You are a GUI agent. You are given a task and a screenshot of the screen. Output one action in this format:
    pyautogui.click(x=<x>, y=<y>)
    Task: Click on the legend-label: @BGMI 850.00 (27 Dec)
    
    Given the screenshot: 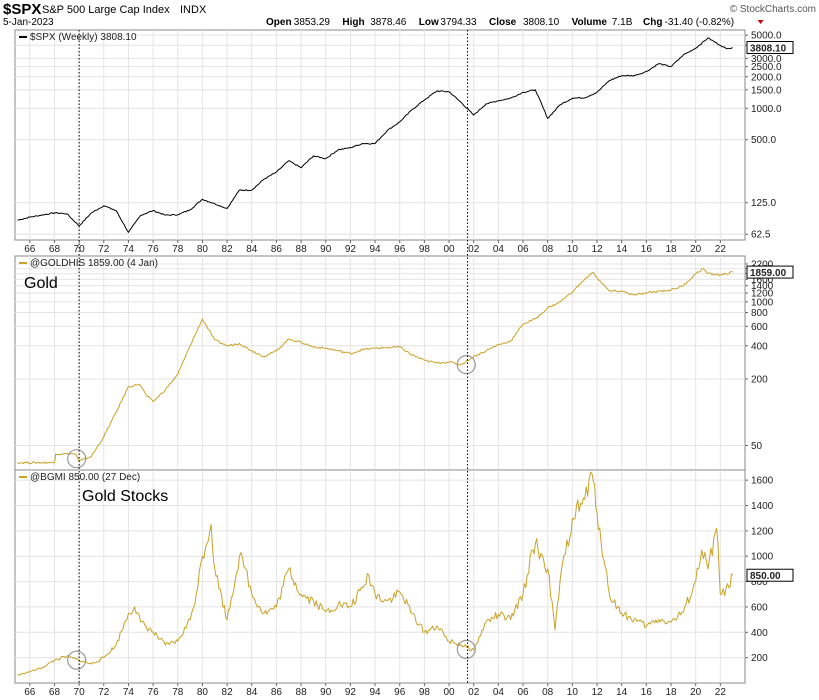 What is the action you would take?
    pyautogui.click(x=85, y=477)
    